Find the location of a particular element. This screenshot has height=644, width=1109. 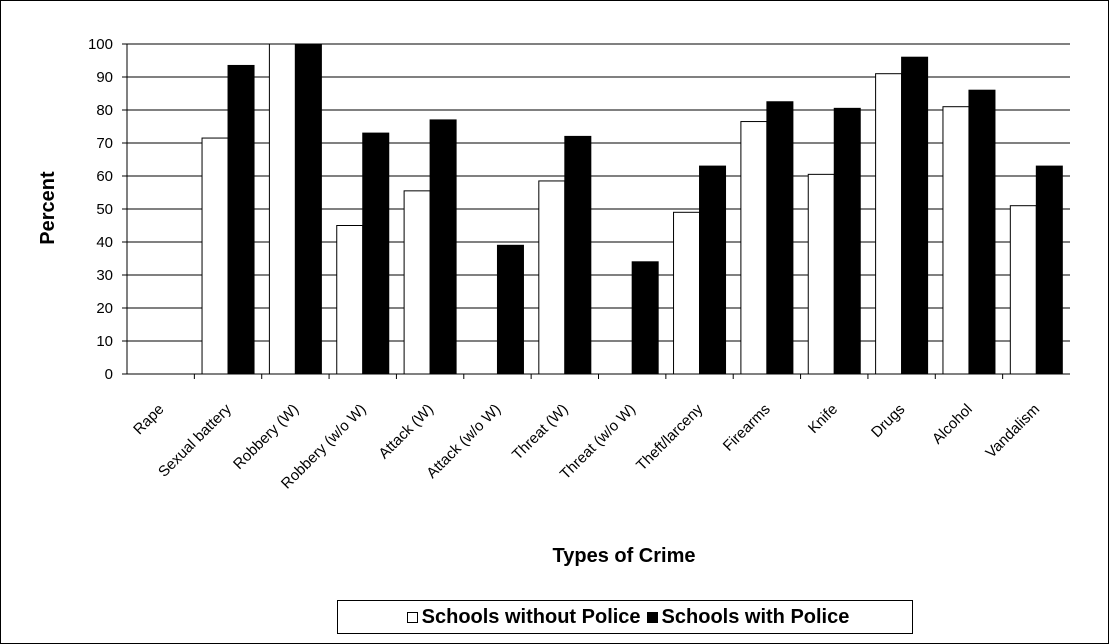

legend-item-without-police: Schools without Police is located at coordinates (521, 617).